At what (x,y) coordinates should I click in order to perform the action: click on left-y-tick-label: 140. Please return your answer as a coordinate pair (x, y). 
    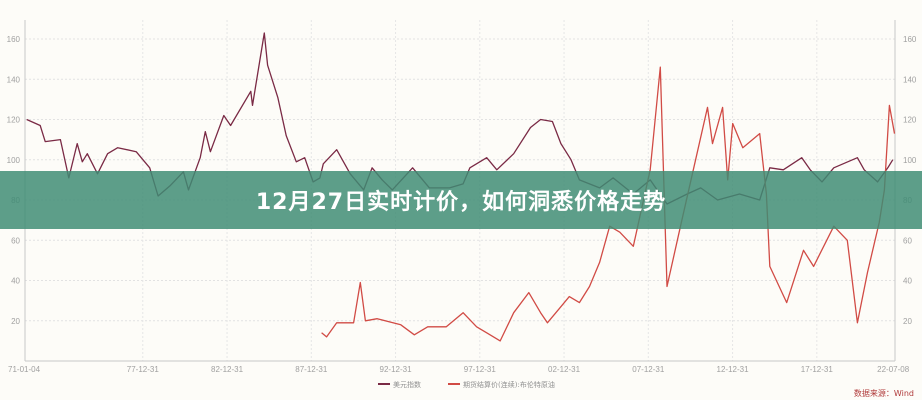
    Looking at the image, I should click on (14, 79).